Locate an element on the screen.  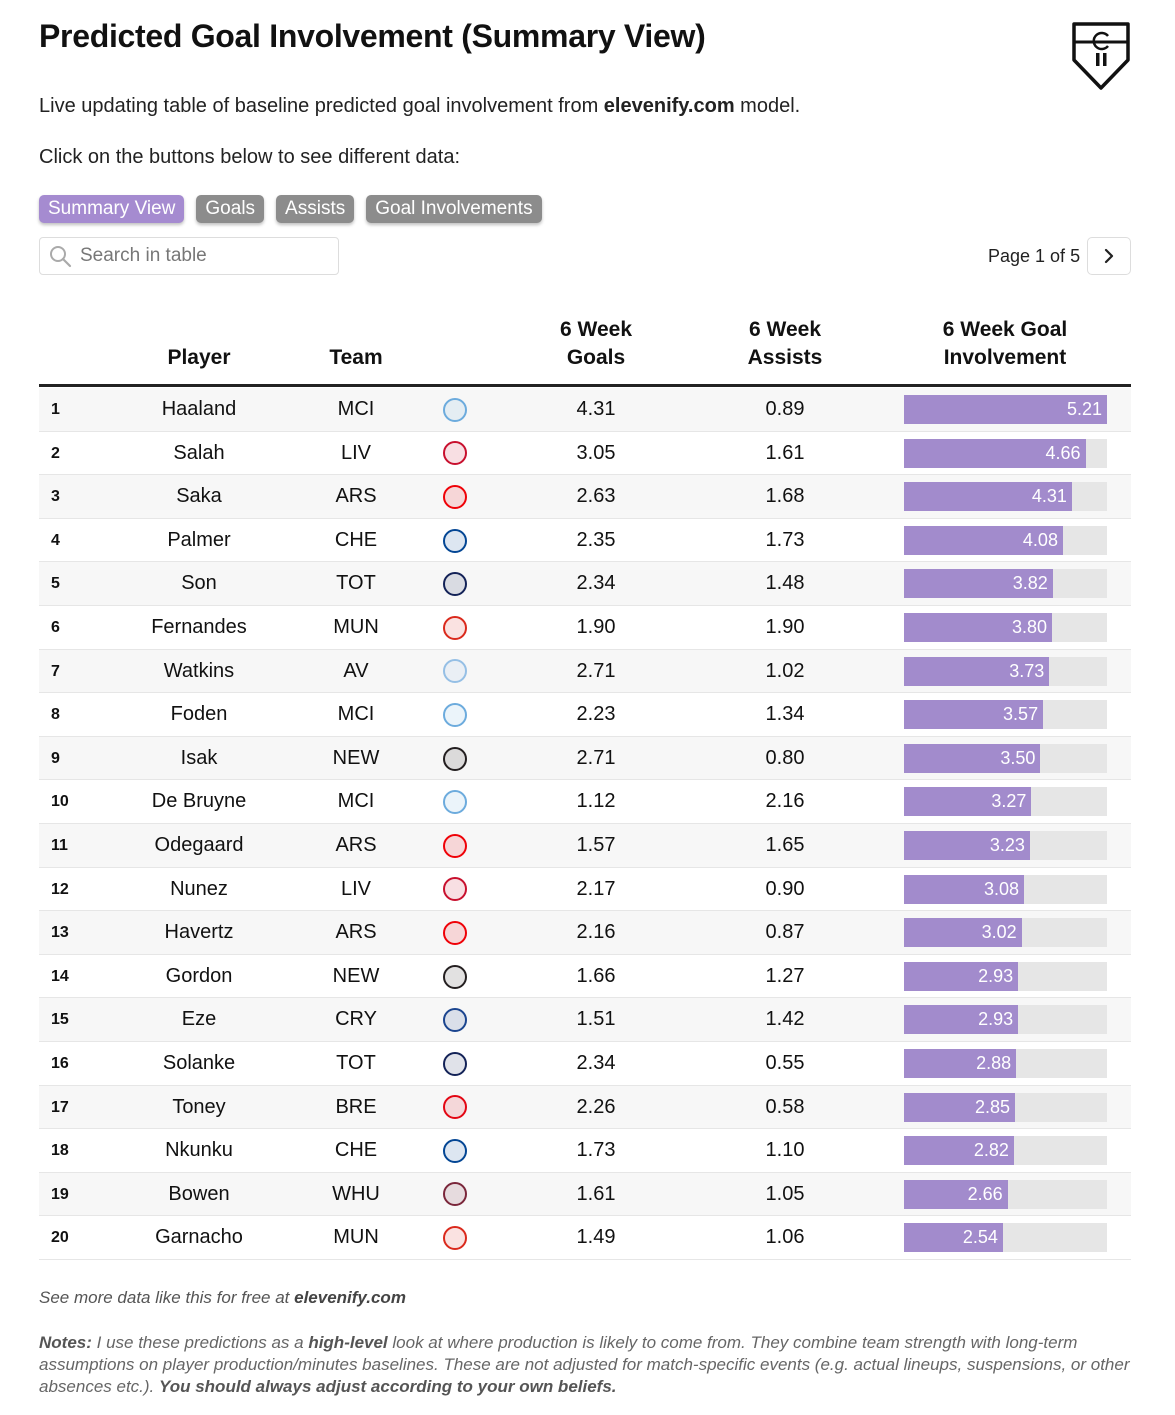
goal-involvement-bar: 2.54 is located at coordinates (953, 1238).